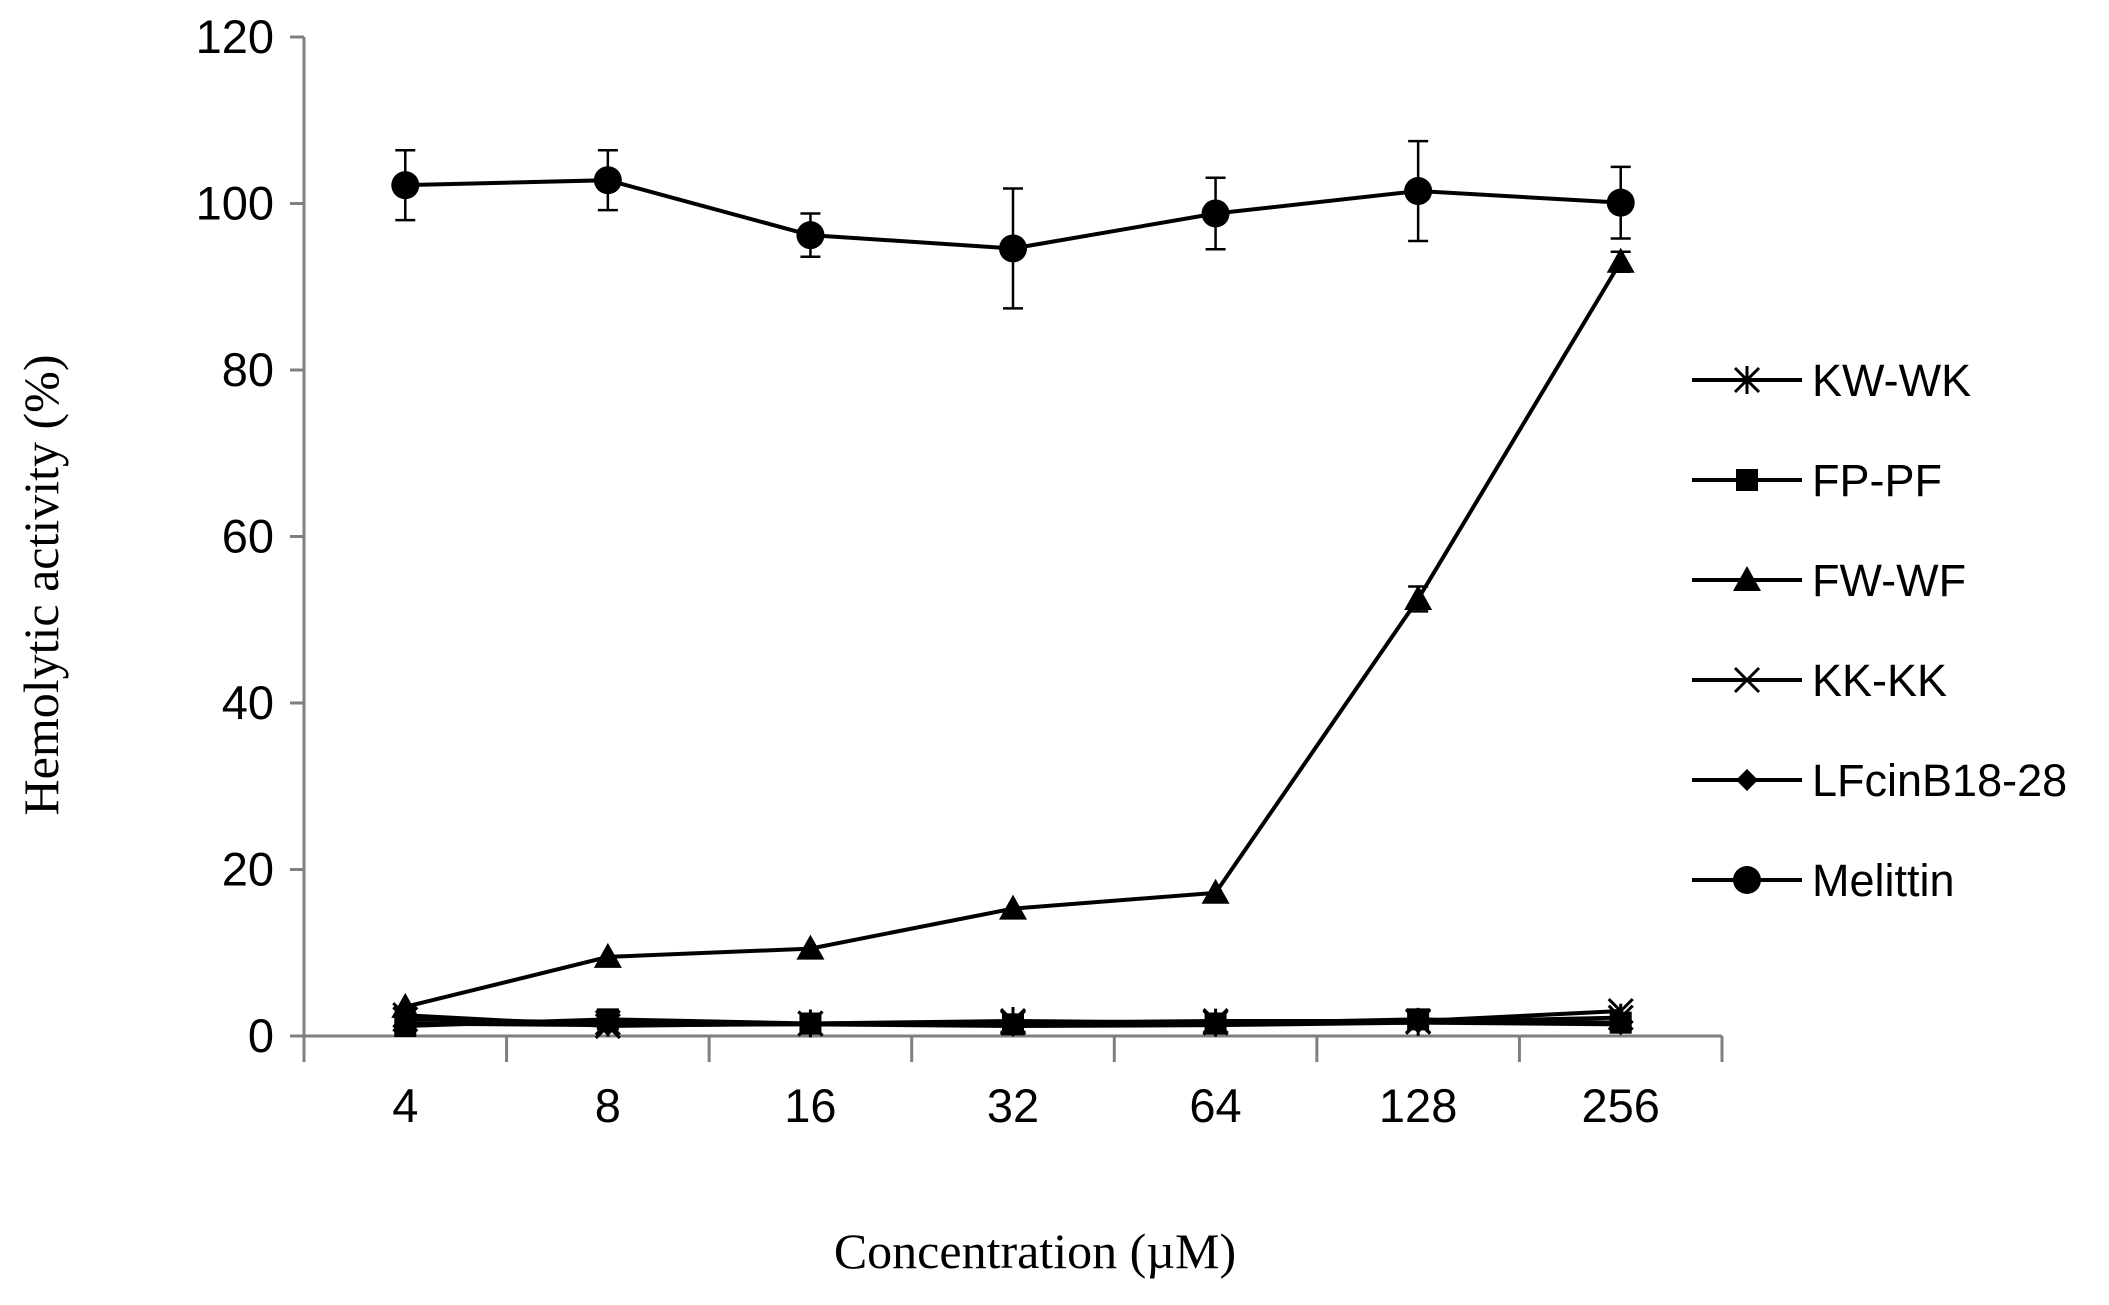  Describe the element at coordinates (1883, 880) in the screenshot. I see `legend-label: Melittin` at that location.